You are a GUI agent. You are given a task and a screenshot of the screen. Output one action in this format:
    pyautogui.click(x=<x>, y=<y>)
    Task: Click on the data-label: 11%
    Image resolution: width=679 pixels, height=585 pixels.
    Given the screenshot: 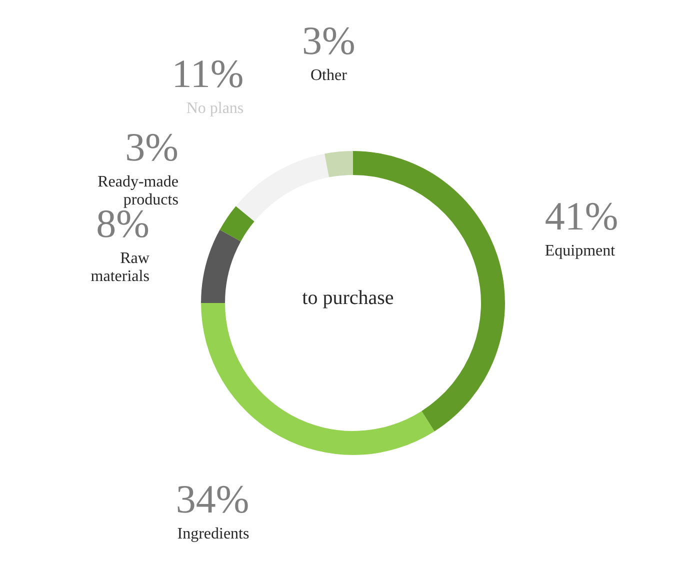 What is the action you would take?
    pyautogui.click(x=208, y=73)
    